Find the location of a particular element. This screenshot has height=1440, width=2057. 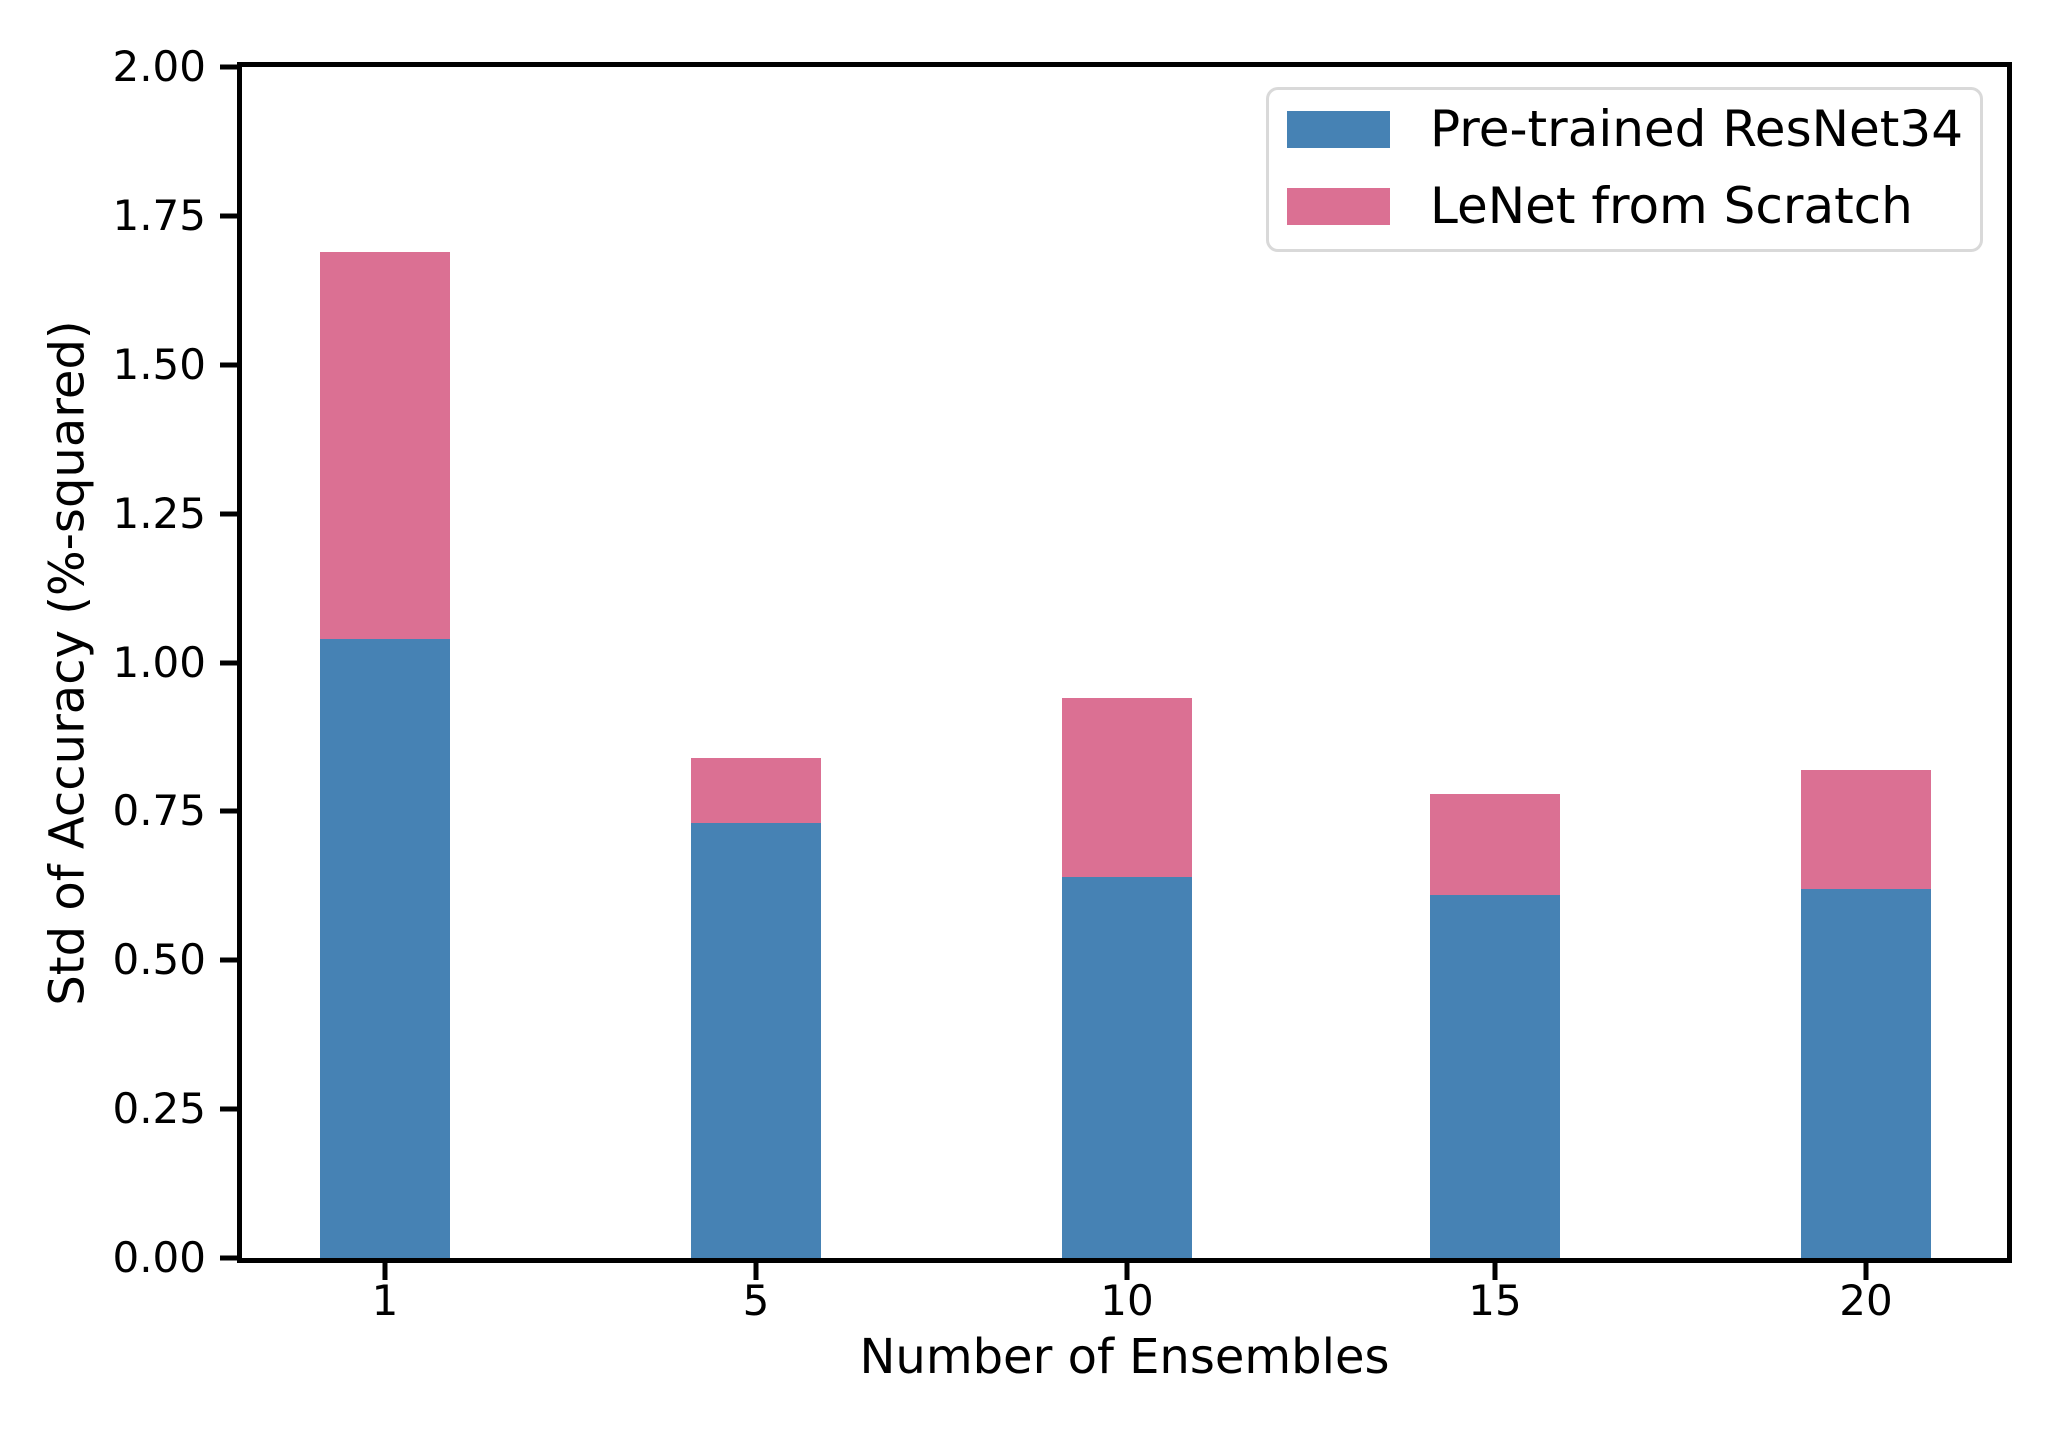

x-axis-label: Number of Ensembles is located at coordinates (1124, 1357).